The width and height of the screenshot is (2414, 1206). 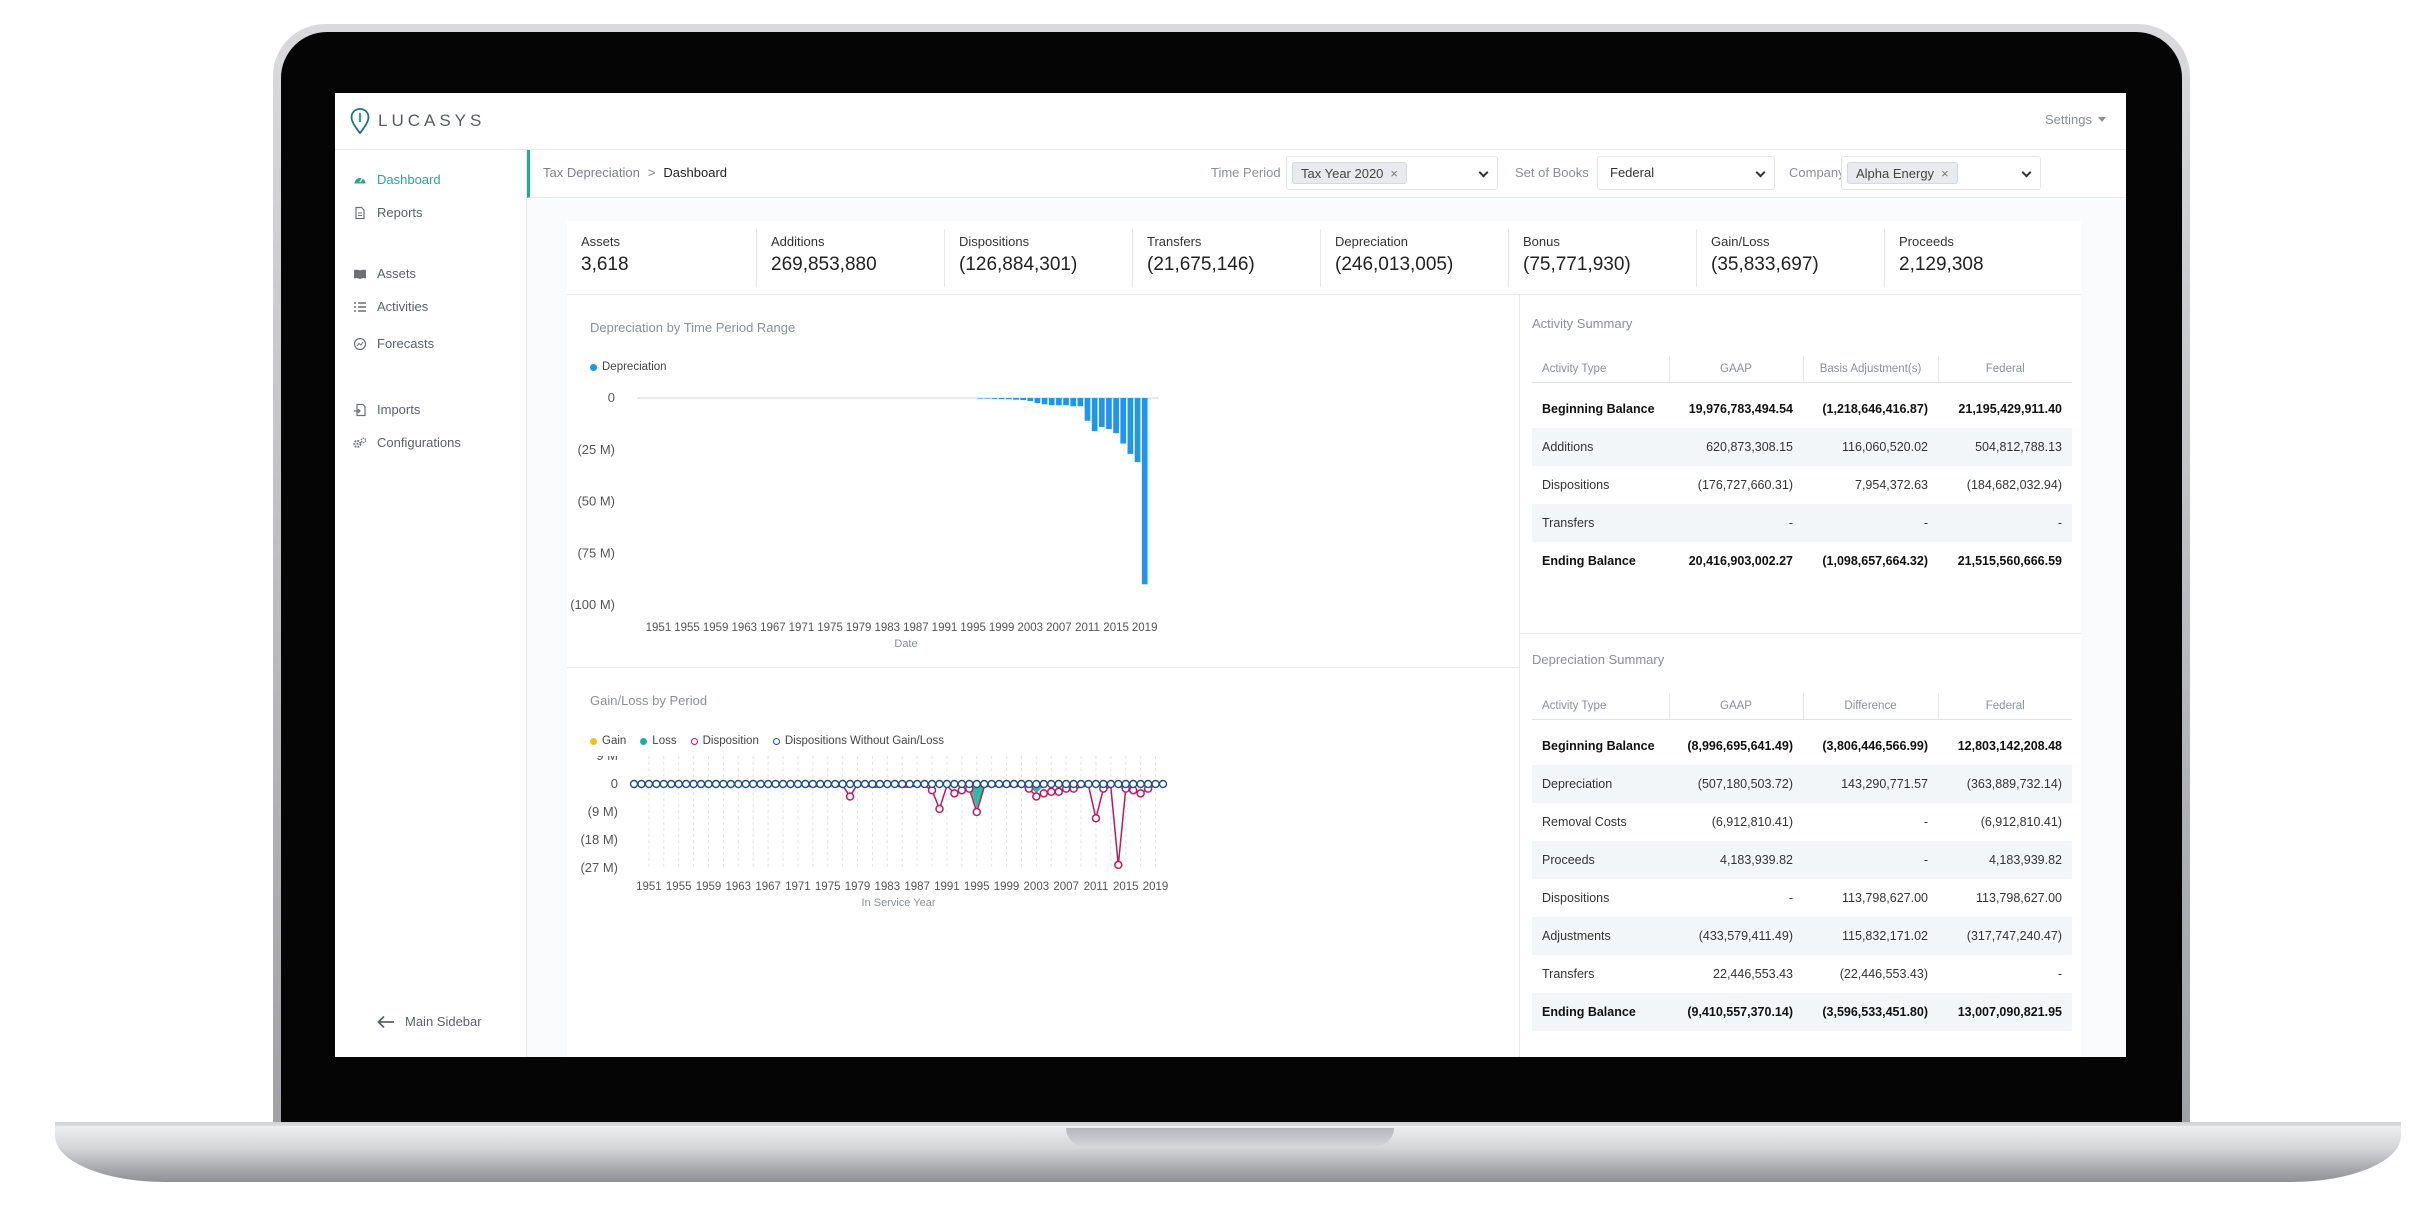 What do you see at coordinates (1745, 485) in the screenshot?
I see `cell-value: (176,727,660.31)` at bounding box center [1745, 485].